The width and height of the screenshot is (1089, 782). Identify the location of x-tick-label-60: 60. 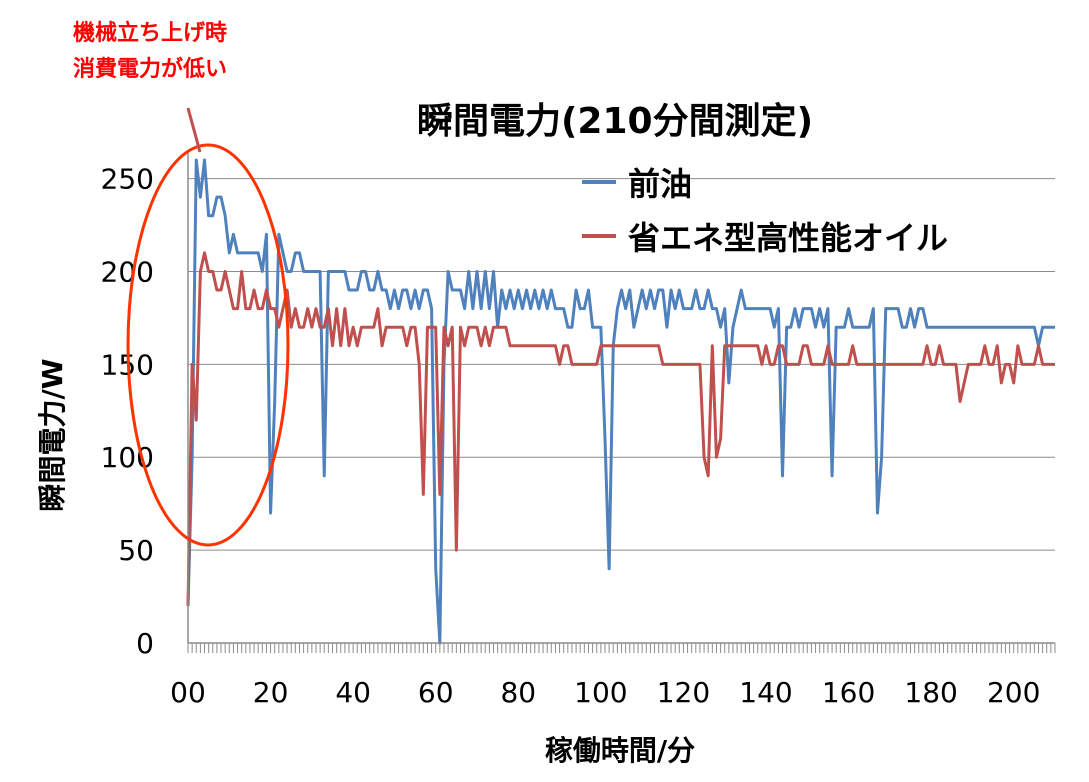
(436, 692).